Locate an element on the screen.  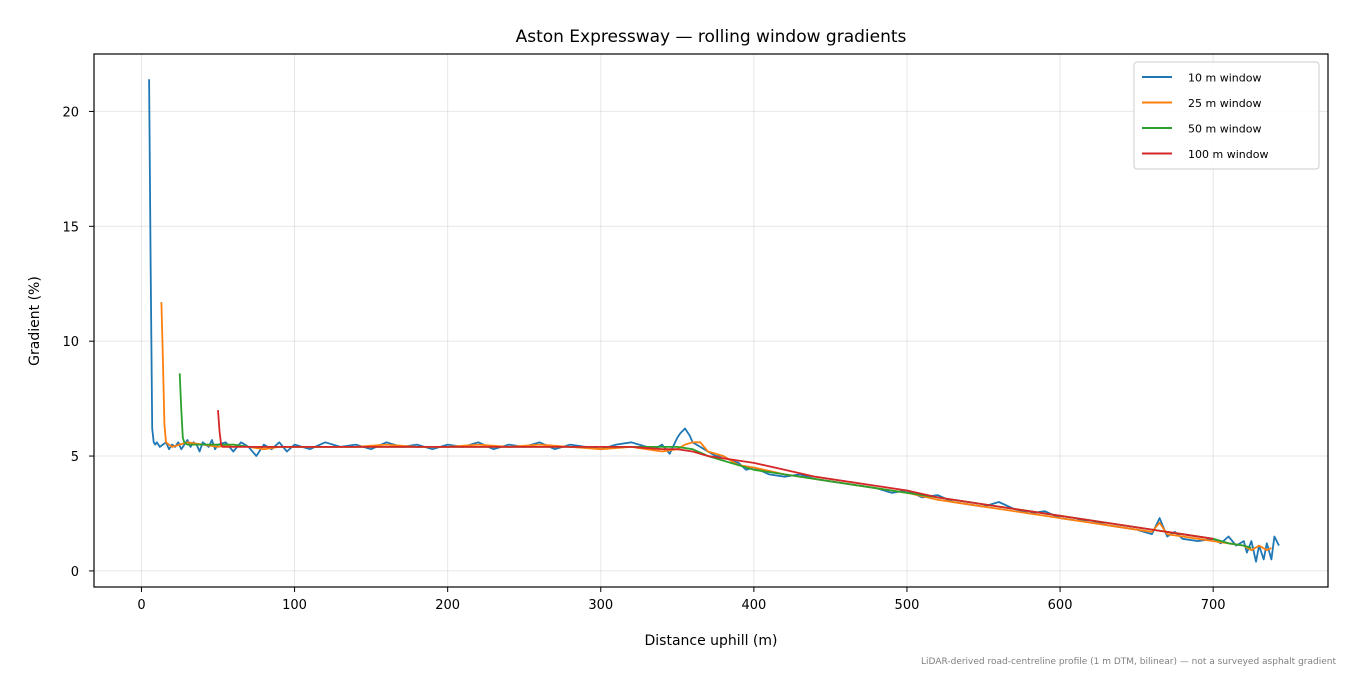
x-axis-label: Distance uphill (m) is located at coordinates (711, 641).